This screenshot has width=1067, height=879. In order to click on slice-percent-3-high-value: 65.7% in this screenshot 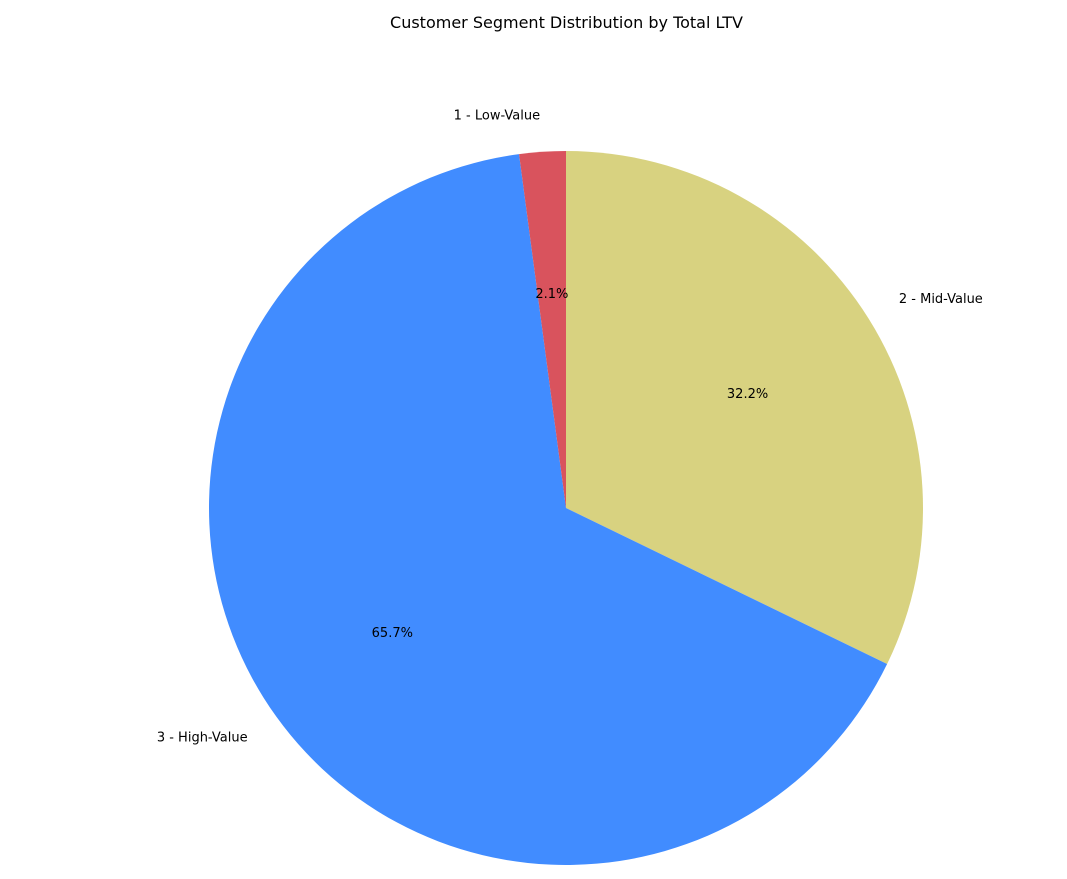, I will do `click(392, 633)`.